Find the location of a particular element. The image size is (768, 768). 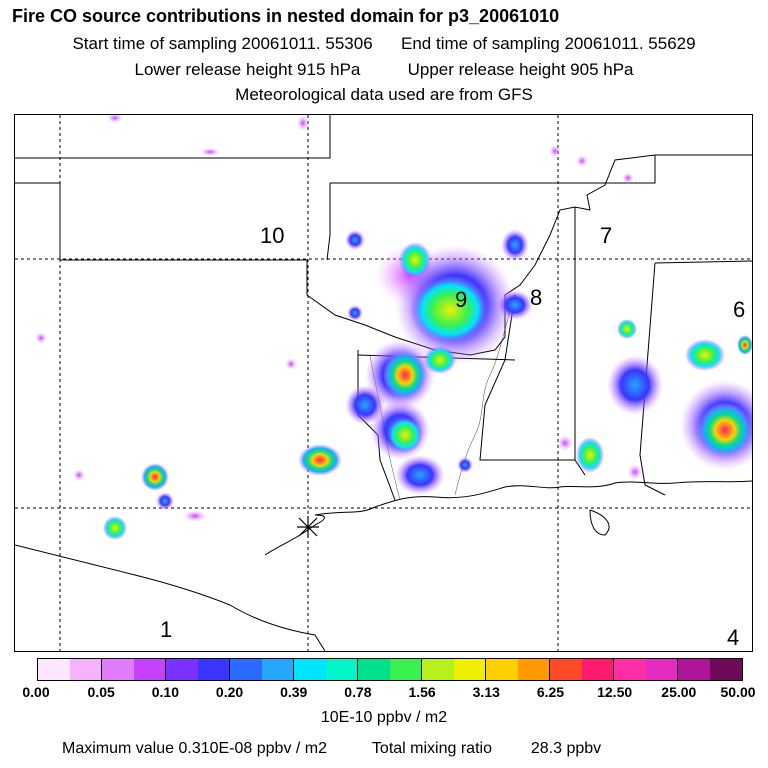

upper-release-height: Upper release height 905 hPa is located at coordinates (520, 69).